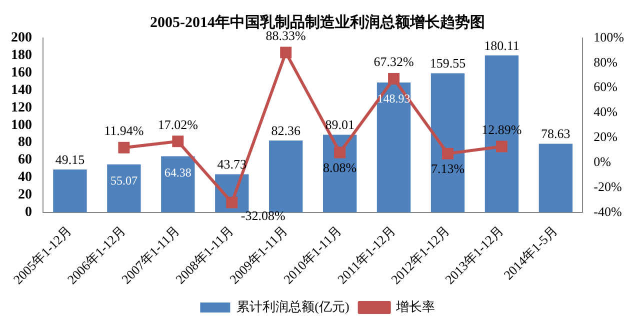  What do you see at coordinates (21, 56) in the screenshot?
I see `y-tick-label: 180` at bounding box center [21, 56].